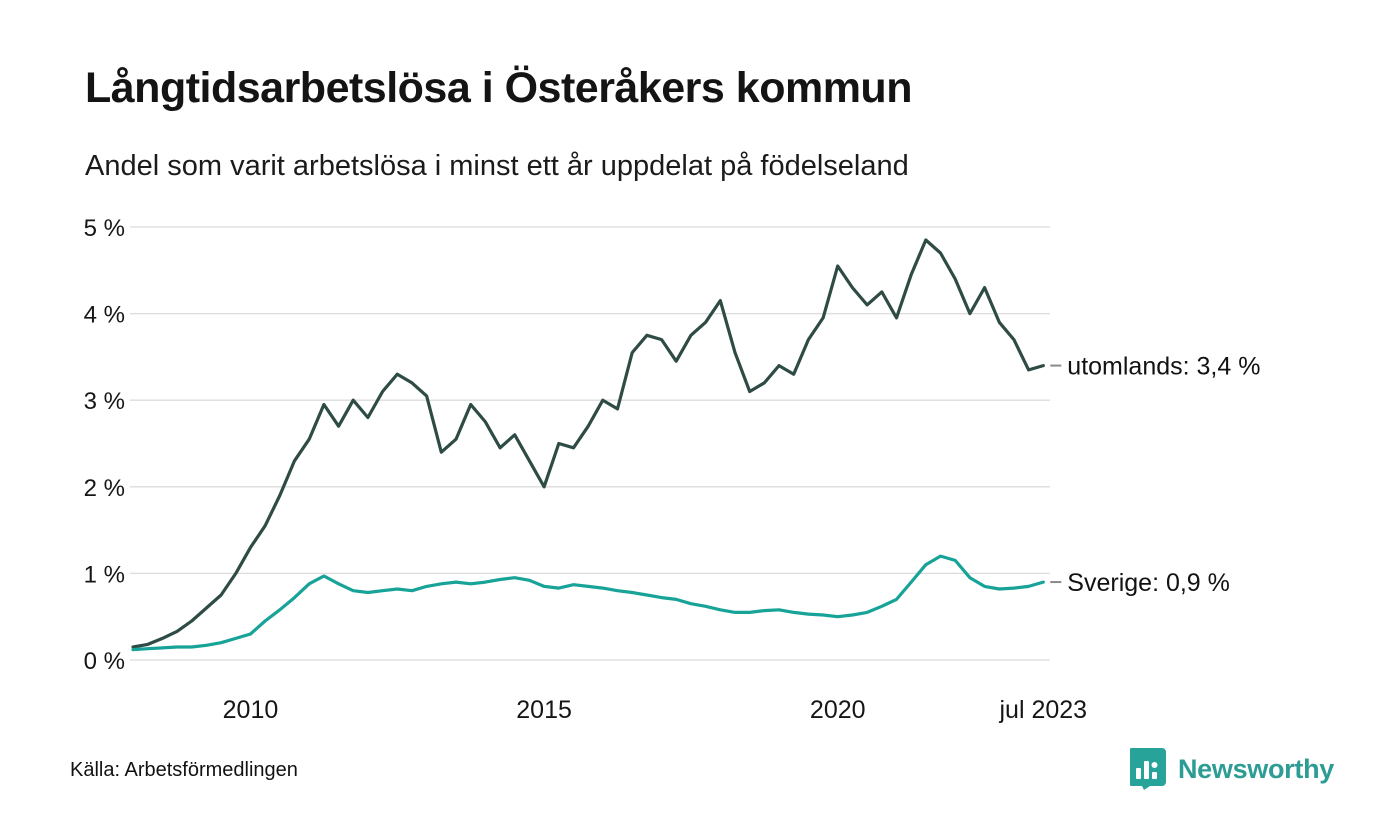  Describe the element at coordinates (1147, 769) in the screenshot. I see `newsworthy-icon` at that location.